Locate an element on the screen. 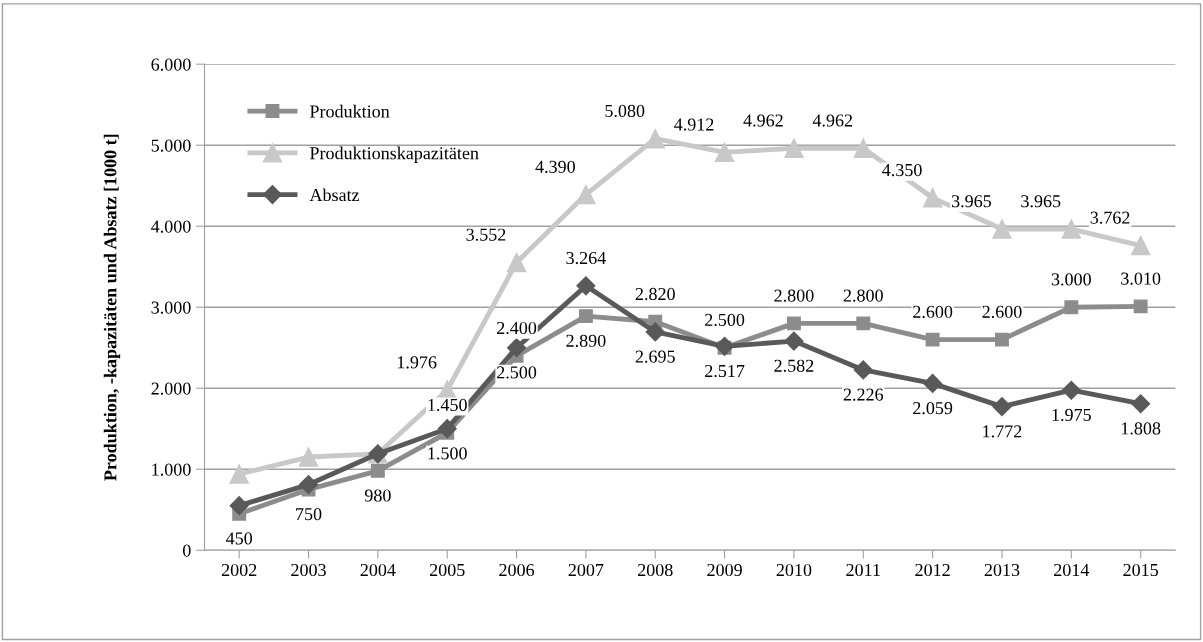 This screenshot has width=1203, height=642. x-tick-label: 2009 is located at coordinates (724, 570).